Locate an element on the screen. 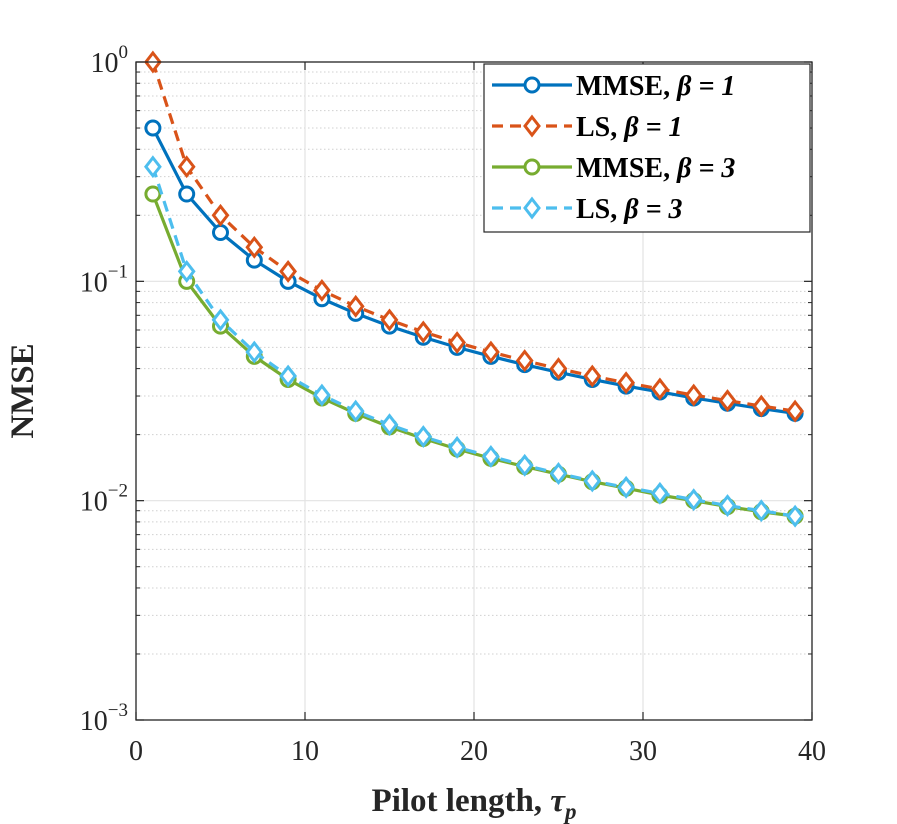 The width and height of the screenshot is (897, 824). y-tick-label: 10⁰ is located at coordinates (110, 60).